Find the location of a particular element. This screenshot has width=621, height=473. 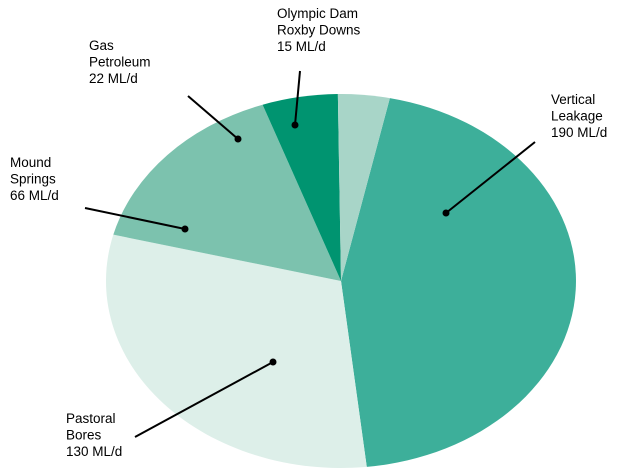

slice-name-line: Roxby Downs is located at coordinates (319, 30).